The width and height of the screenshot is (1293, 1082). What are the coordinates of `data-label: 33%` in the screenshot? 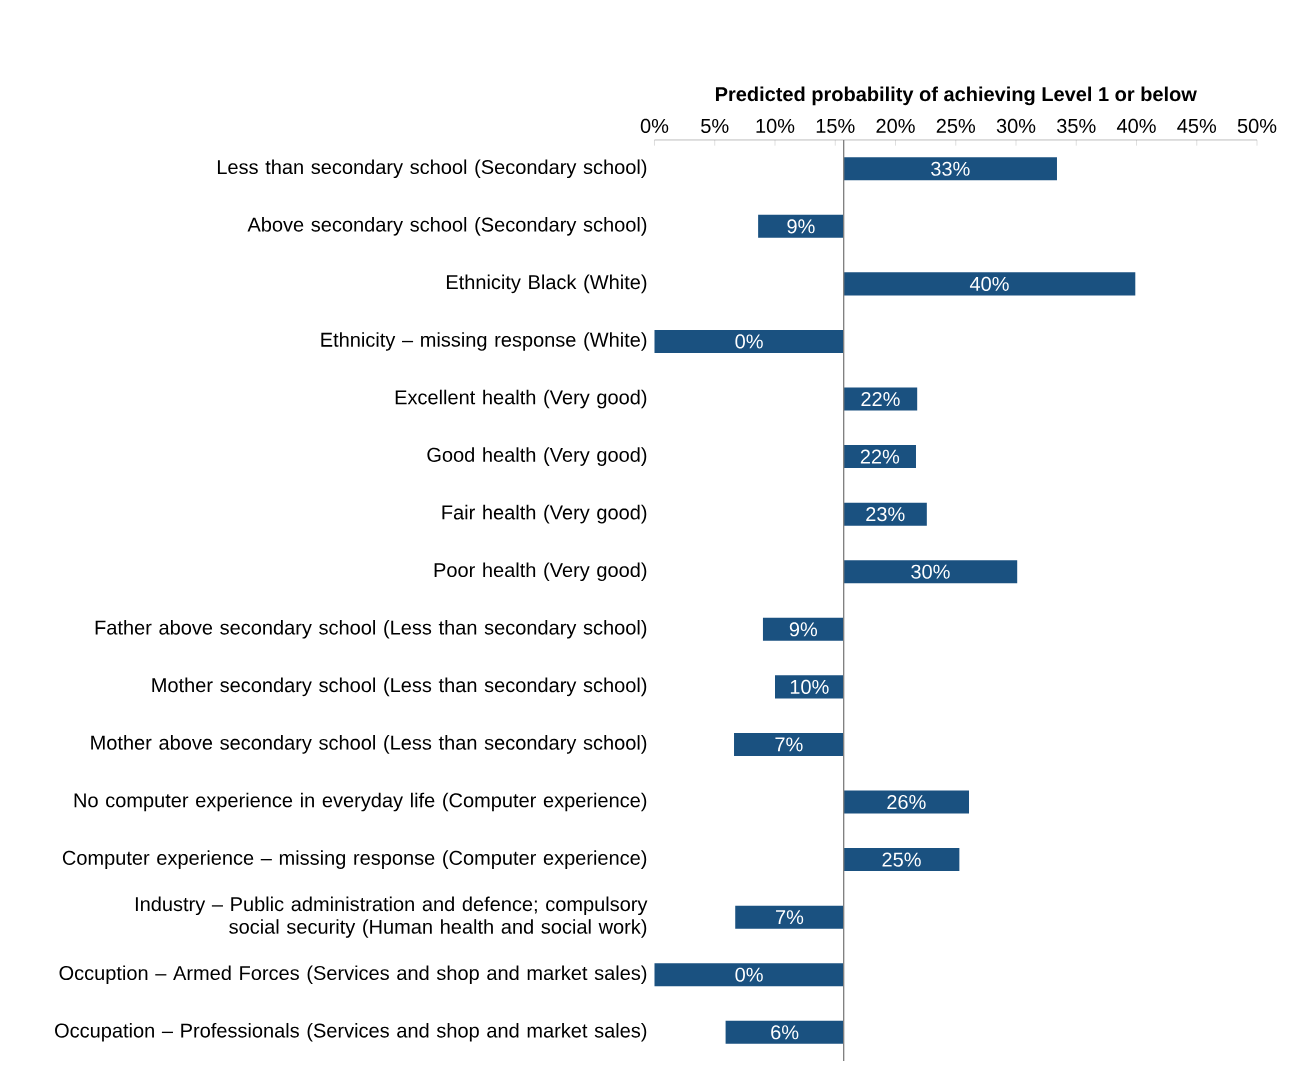 It's located at (950, 168).